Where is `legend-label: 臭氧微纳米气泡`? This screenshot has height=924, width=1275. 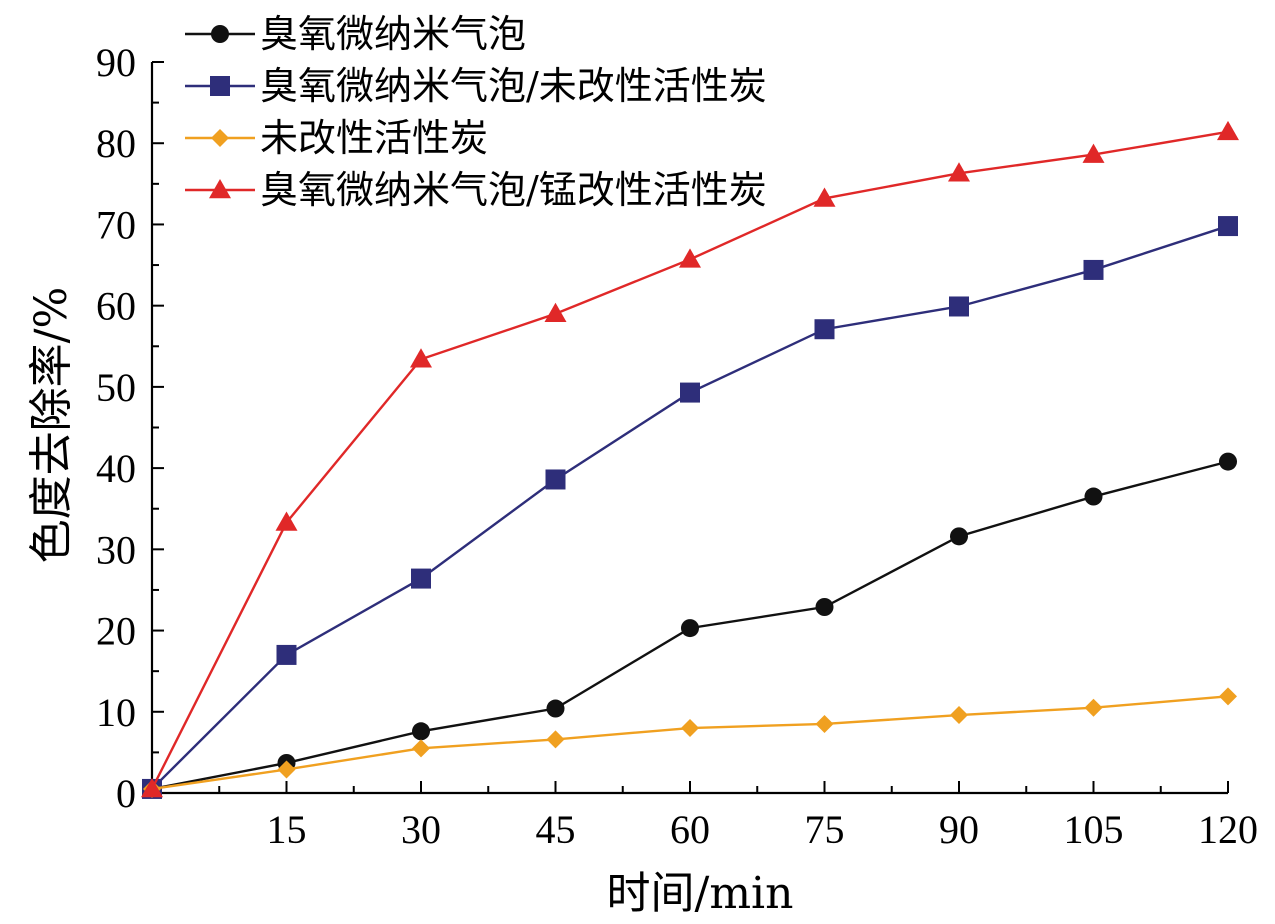
legend-label: 臭氧微纳米气泡 is located at coordinates (393, 34).